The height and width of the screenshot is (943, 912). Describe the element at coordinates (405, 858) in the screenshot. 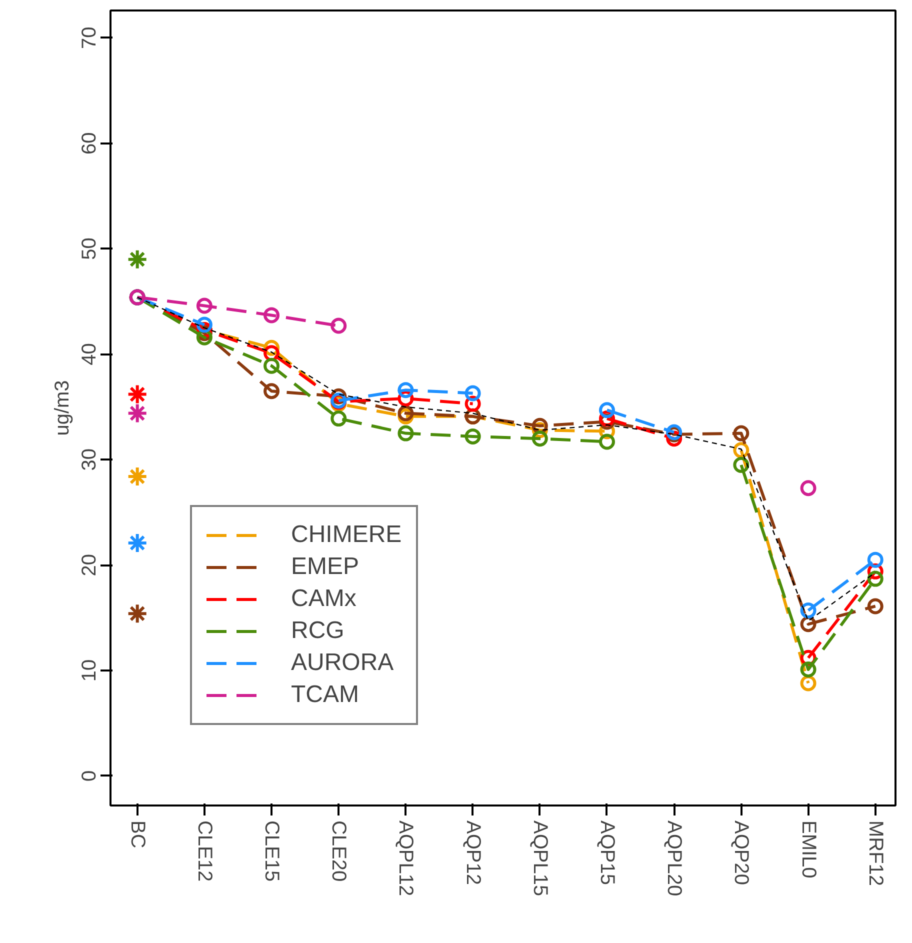

I see `x-tick-label: AQPL12` at that location.